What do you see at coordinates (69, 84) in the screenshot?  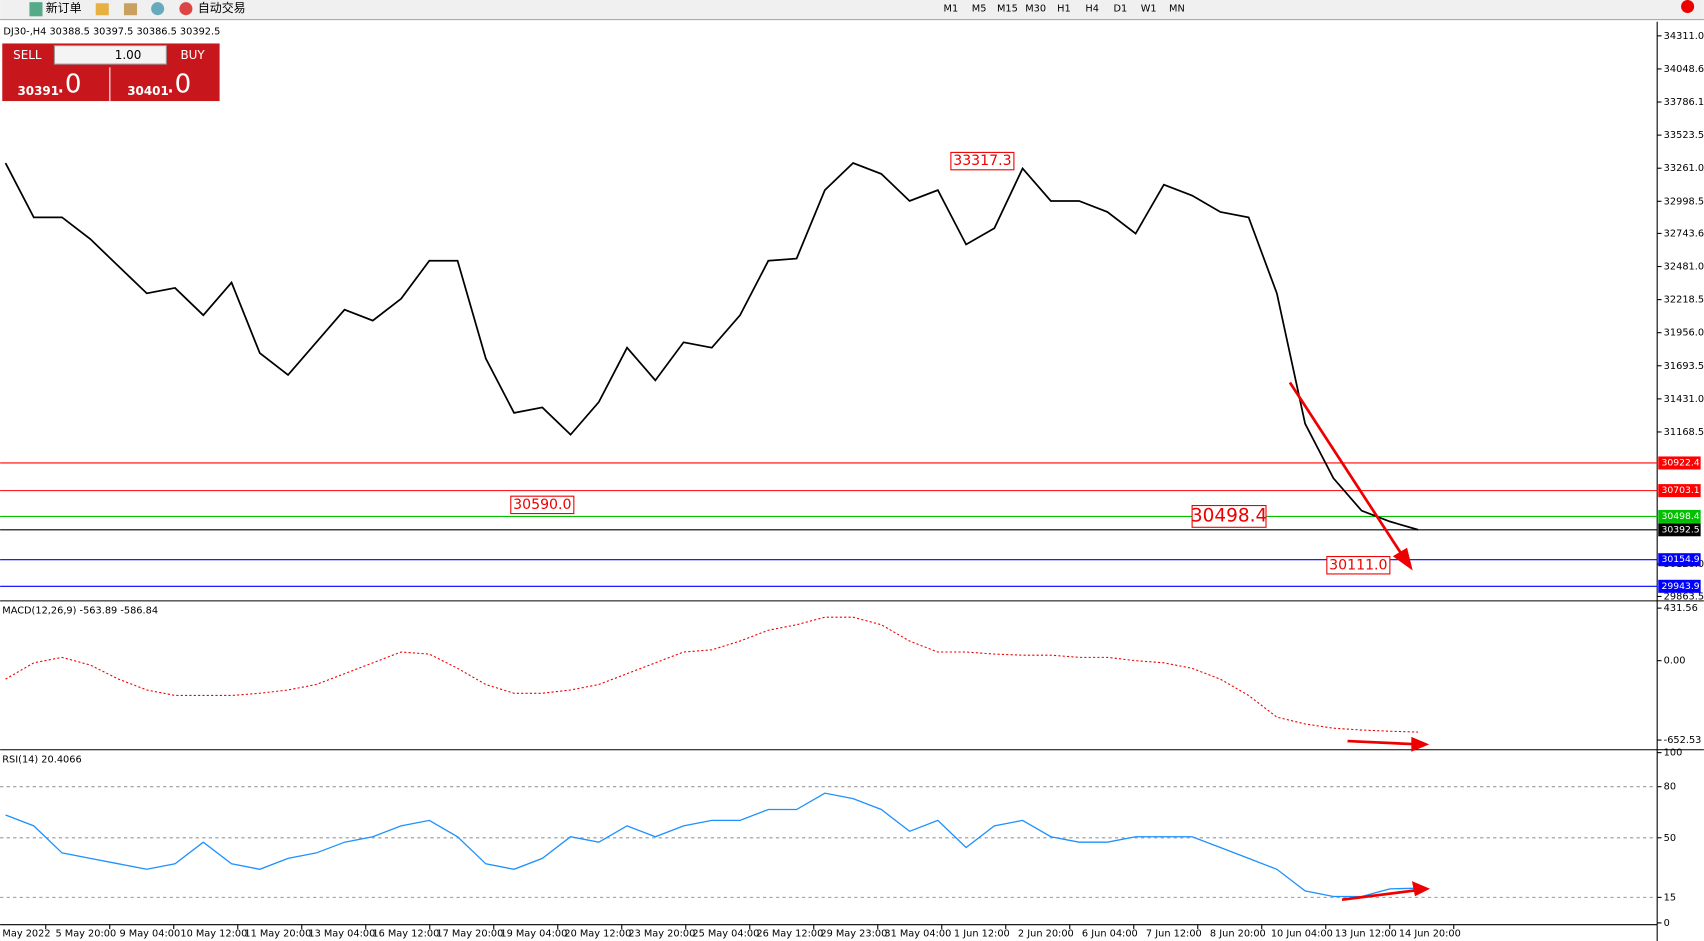 I see `sell-price-fraction: .0` at bounding box center [69, 84].